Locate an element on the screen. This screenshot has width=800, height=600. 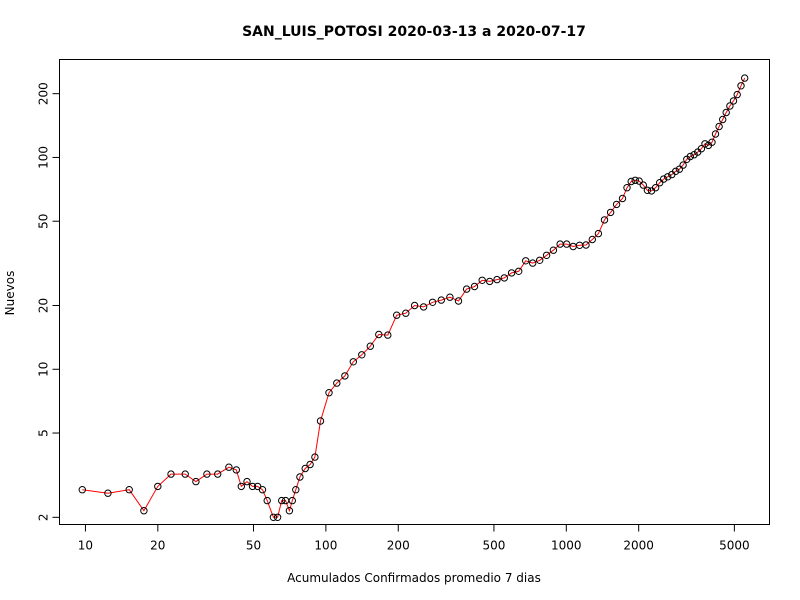
x-tick-label: 1000 is located at coordinates (566, 546).